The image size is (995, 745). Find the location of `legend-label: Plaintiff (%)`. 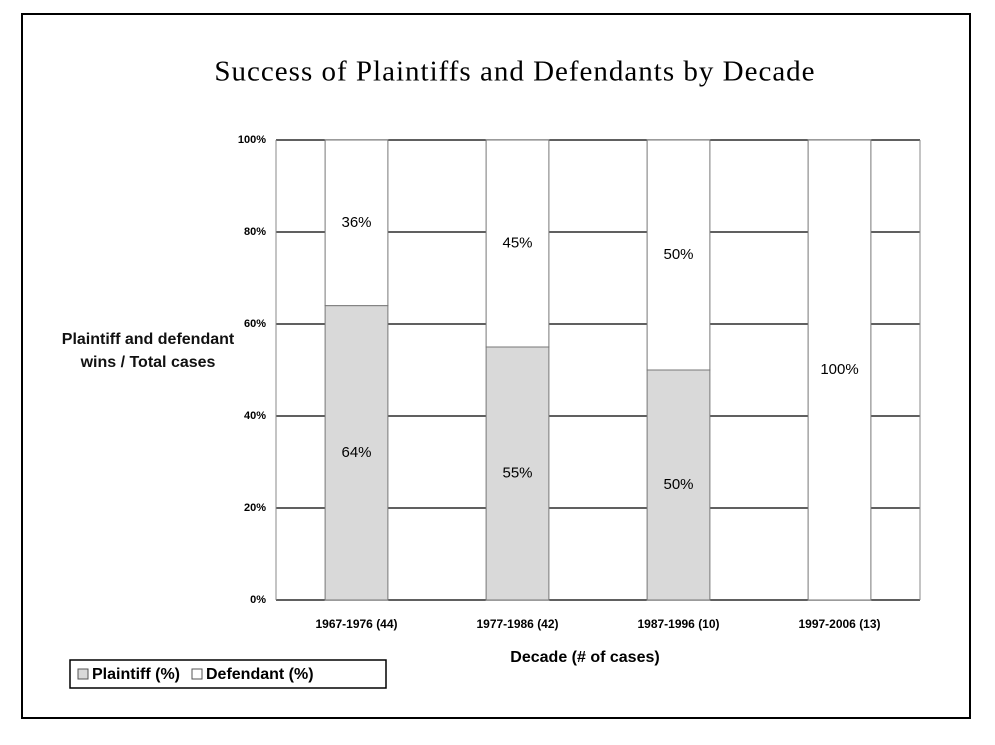

legend-label: Plaintiff (%) is located at coordinates (136, 674).